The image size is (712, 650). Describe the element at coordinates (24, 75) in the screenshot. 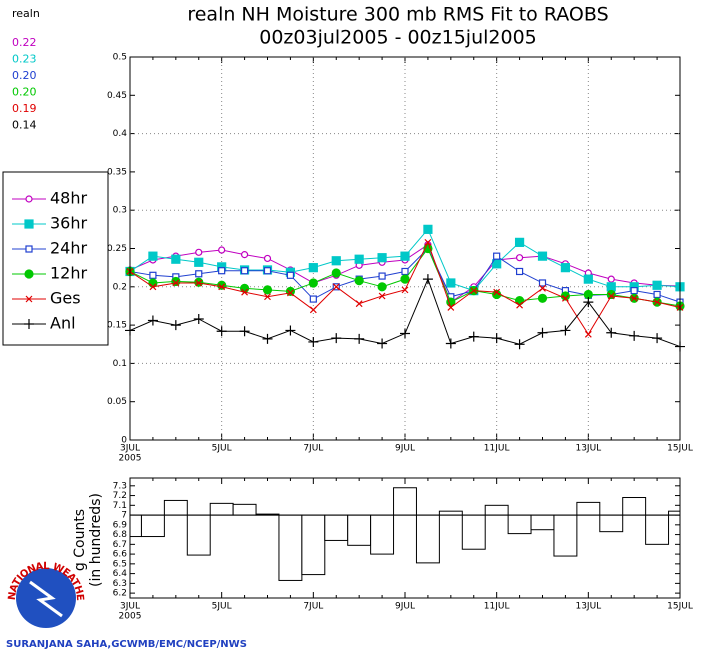

I see `stat-value: 0.20` at that location.